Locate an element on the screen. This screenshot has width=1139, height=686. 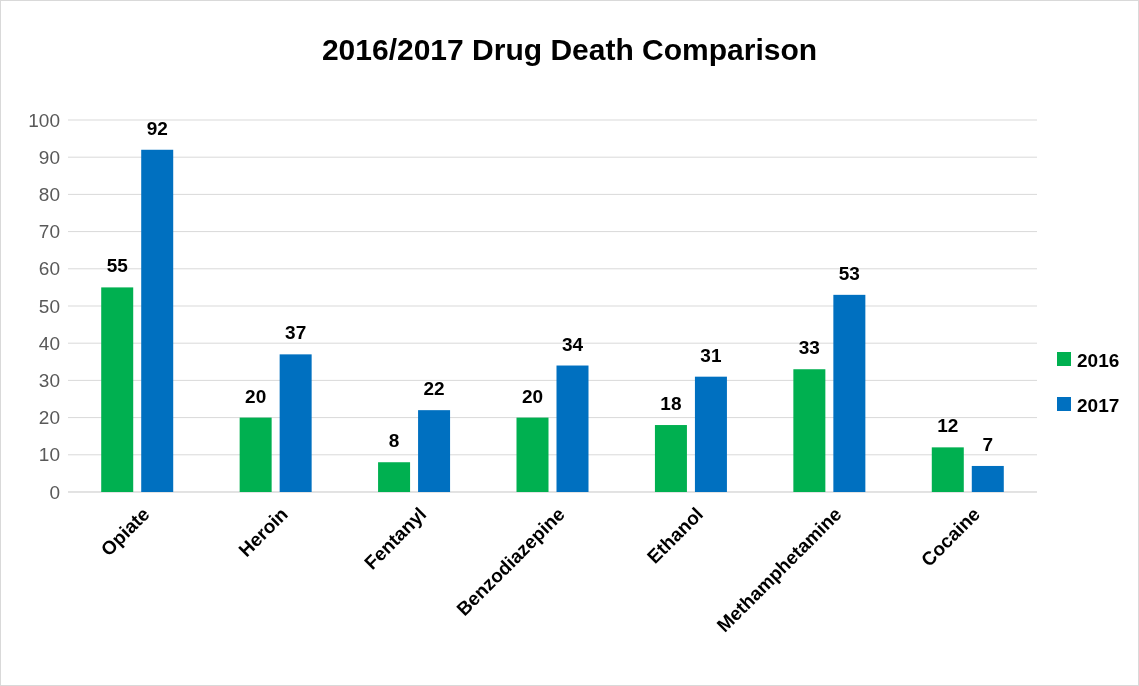
y-tick-label: 90 is located at coordinates (49, 157).